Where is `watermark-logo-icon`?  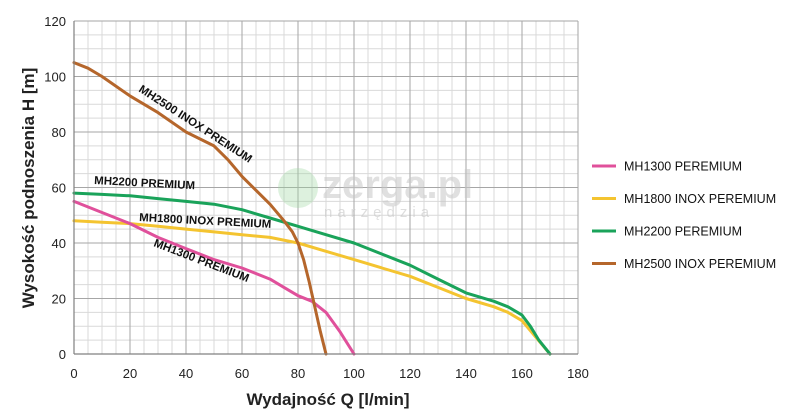 watermark-logo-icon is located at coordinates (298, 188).